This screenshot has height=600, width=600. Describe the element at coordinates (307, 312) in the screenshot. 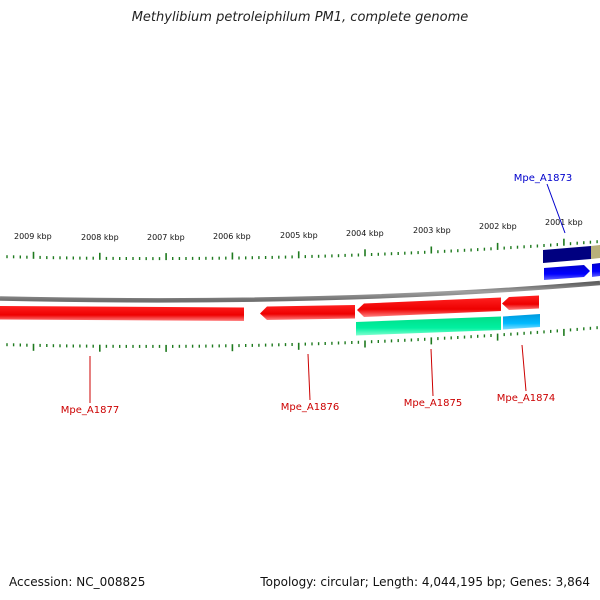

I see `feature-mpe-a1876` at that location.